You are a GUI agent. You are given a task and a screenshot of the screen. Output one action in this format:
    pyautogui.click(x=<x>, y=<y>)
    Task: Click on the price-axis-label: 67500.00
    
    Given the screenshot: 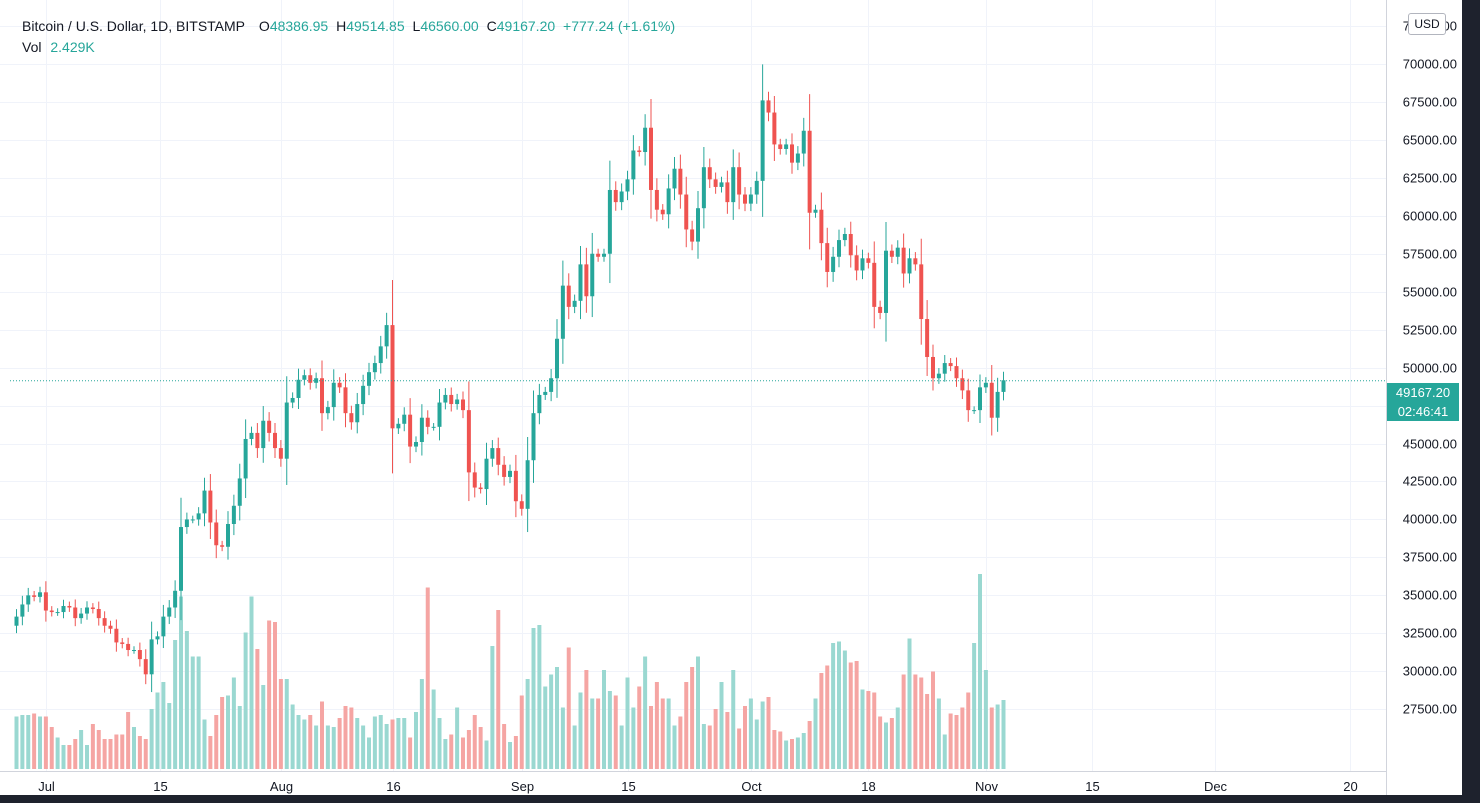 What is the action you would take?
    pyautogui.click(x=1430, y=102)
    